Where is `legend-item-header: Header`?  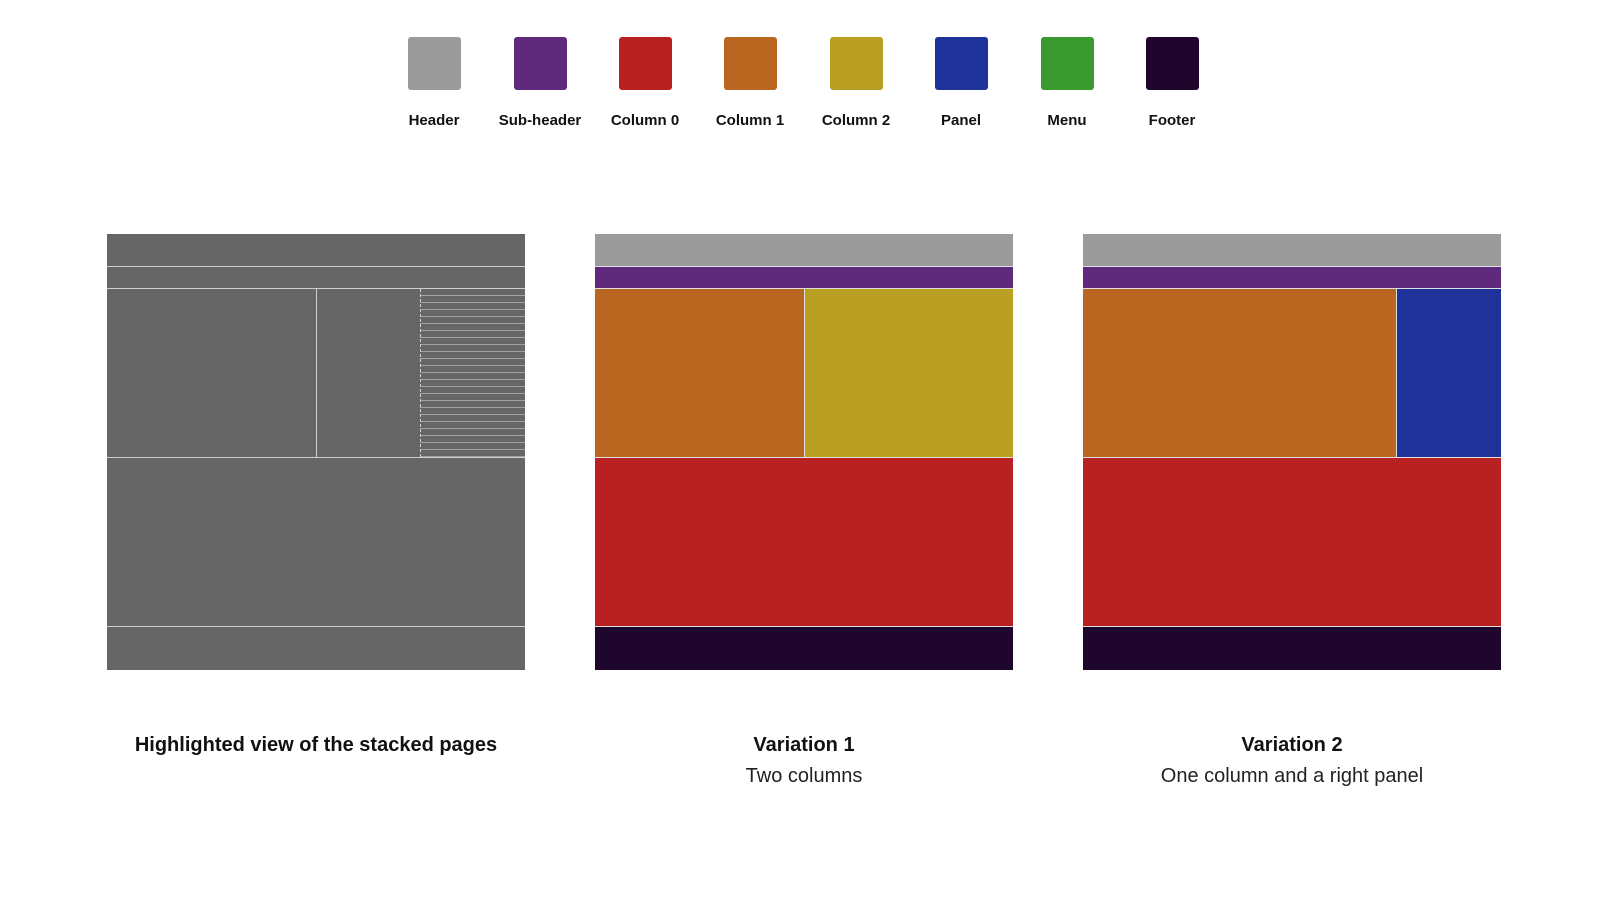
legend-item-header: Header is located at coordinates (434, 83).